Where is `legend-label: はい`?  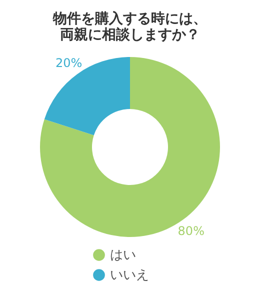
legend-label: はい is located at coordinates (123, 255).